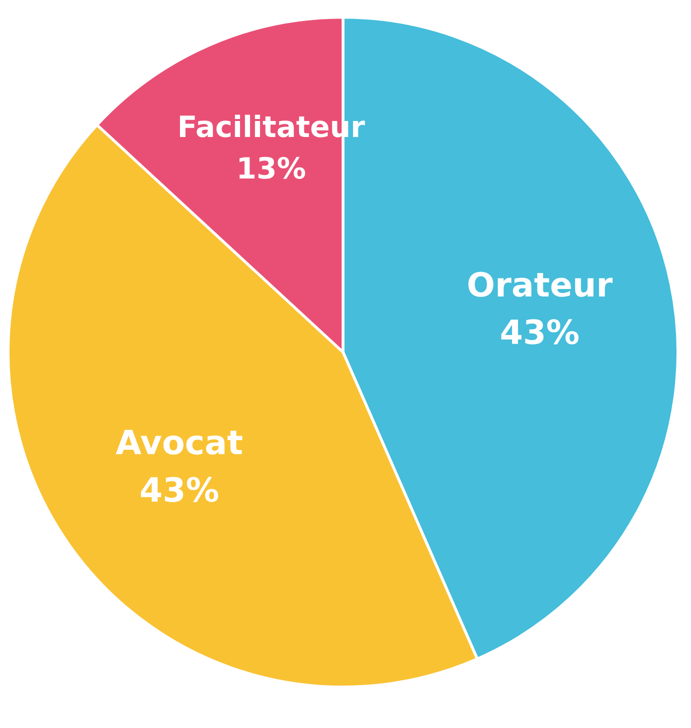 Image resolution: width=691 pixels, height=728 pixels. What do you see at coordinates (179, 442) in the screenshot?
I see `slice-label: Avocat` at bounding box center [179, 442].